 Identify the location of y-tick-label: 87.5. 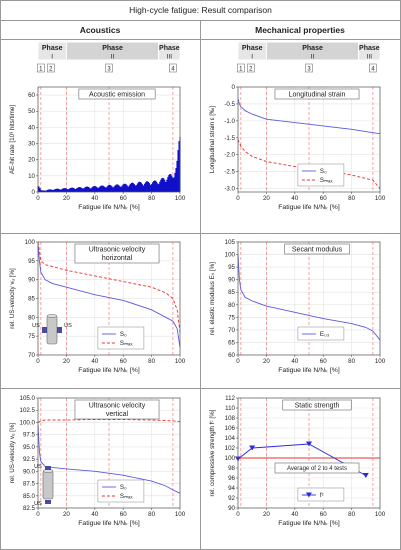
(29, 484).